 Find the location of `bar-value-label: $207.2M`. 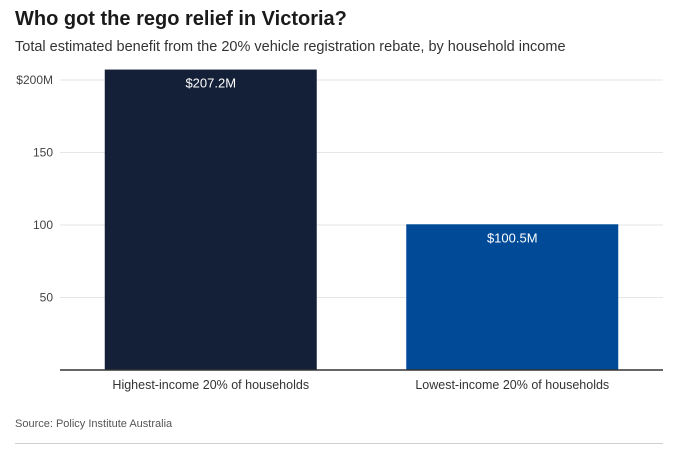

bar-value-label: $207.2M is located at coordinates (210, 83).